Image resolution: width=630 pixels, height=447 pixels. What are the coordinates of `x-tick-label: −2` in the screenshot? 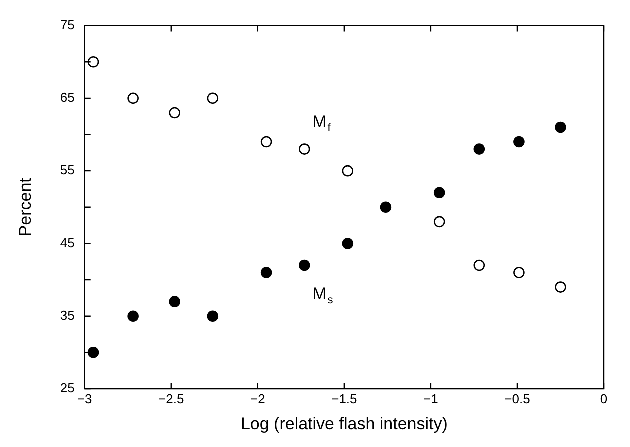 It's located at (258, 398).